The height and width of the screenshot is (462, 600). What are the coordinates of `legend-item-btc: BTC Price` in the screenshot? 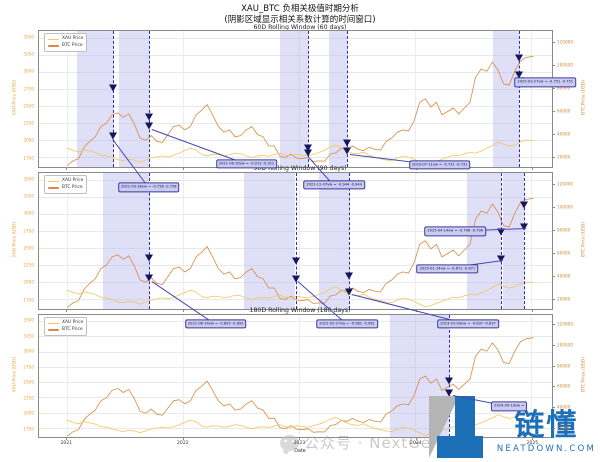 It's located at (65, 188).